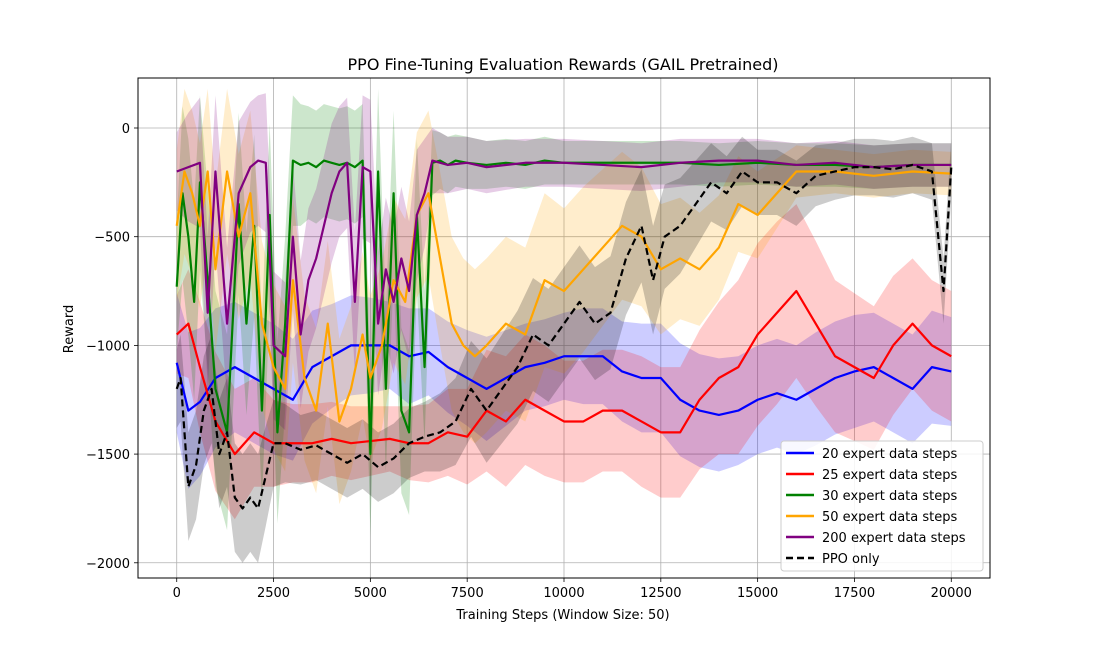 This screenshot has height=654, width=1100. Describe the element at coordinates (894, 538) in the screenshot. I see `legend-label-4: 200 expert data steps` at that location.